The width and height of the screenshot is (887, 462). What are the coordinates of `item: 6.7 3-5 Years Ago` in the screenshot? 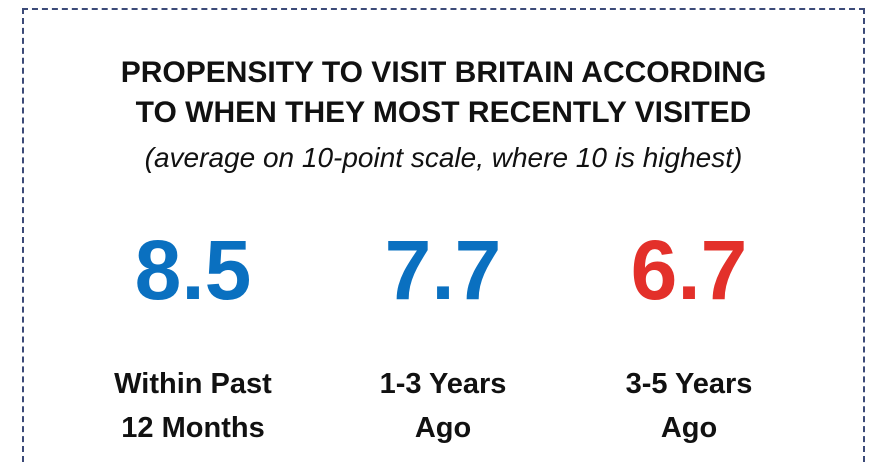 It's located at (689, 339).